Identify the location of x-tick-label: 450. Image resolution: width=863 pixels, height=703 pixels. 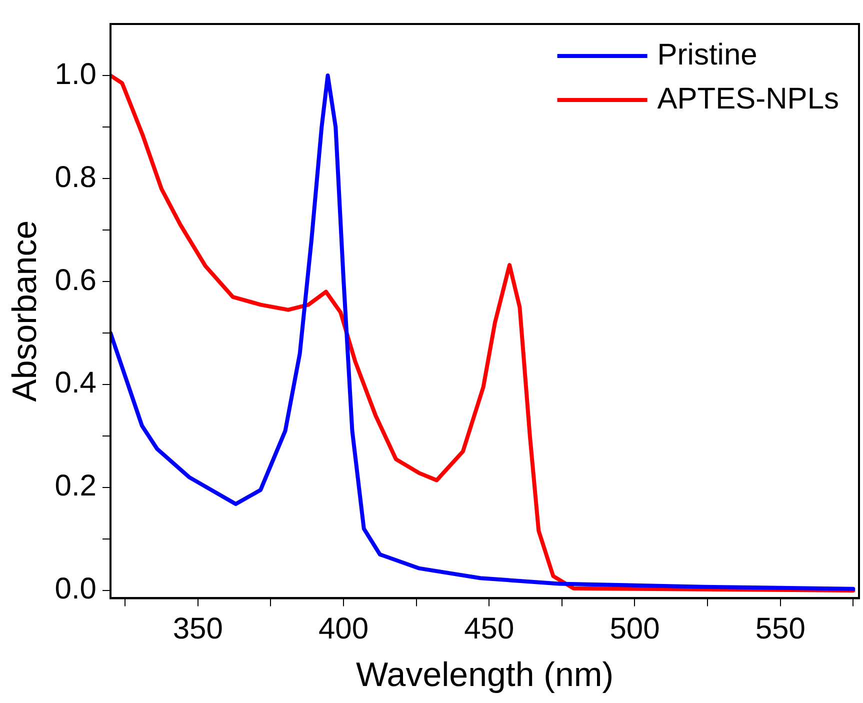
(489, 629).